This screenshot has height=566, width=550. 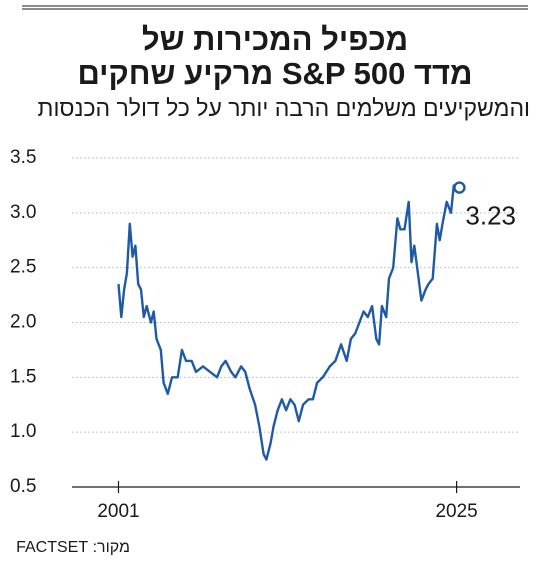 I want to click on y-tick-label: 1.5, so click(x=23, y=376).